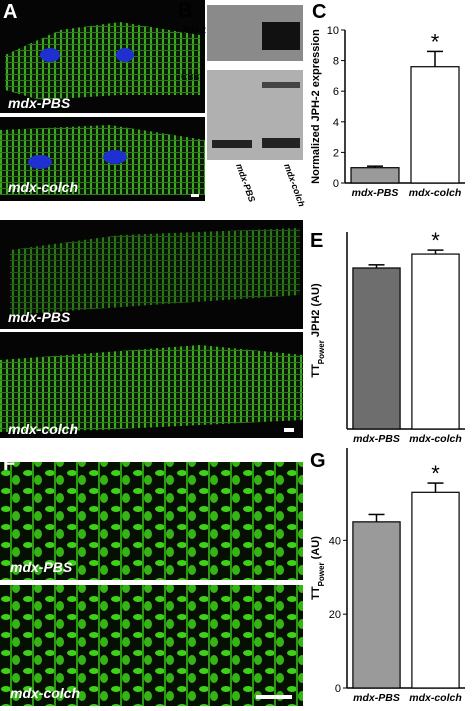 This screenshot has height=711, width=474. Describe the element at coordinates (316, 549) in the screenshot. I see `y-axis-label-part: (AU)` at that location.